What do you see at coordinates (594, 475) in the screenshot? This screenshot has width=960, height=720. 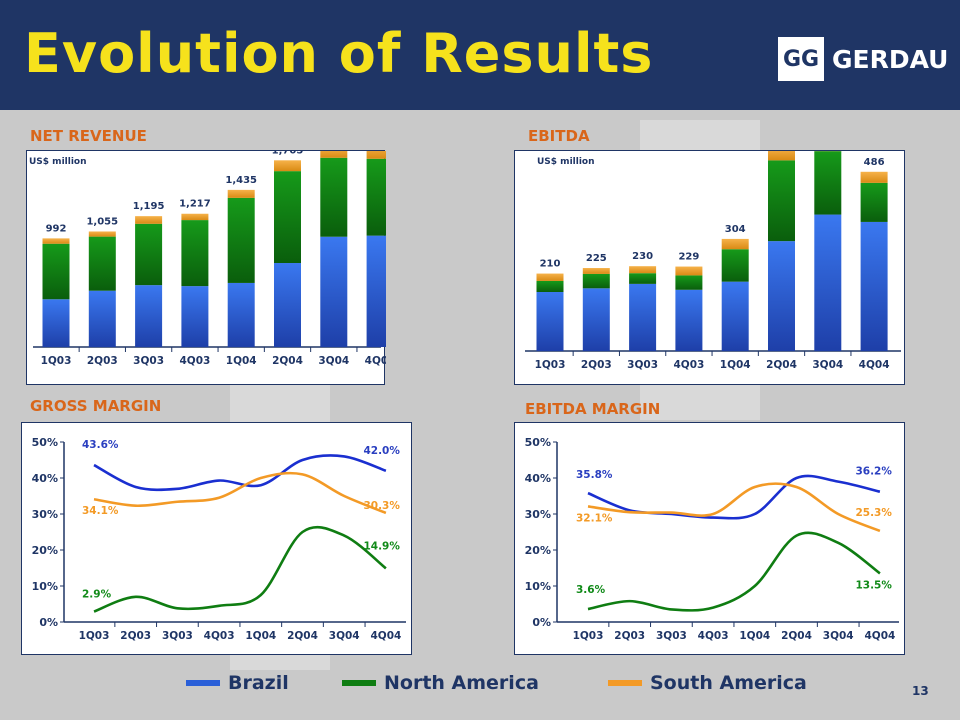 I see `data-label: 35.8%` at bounding box center [594, 475].